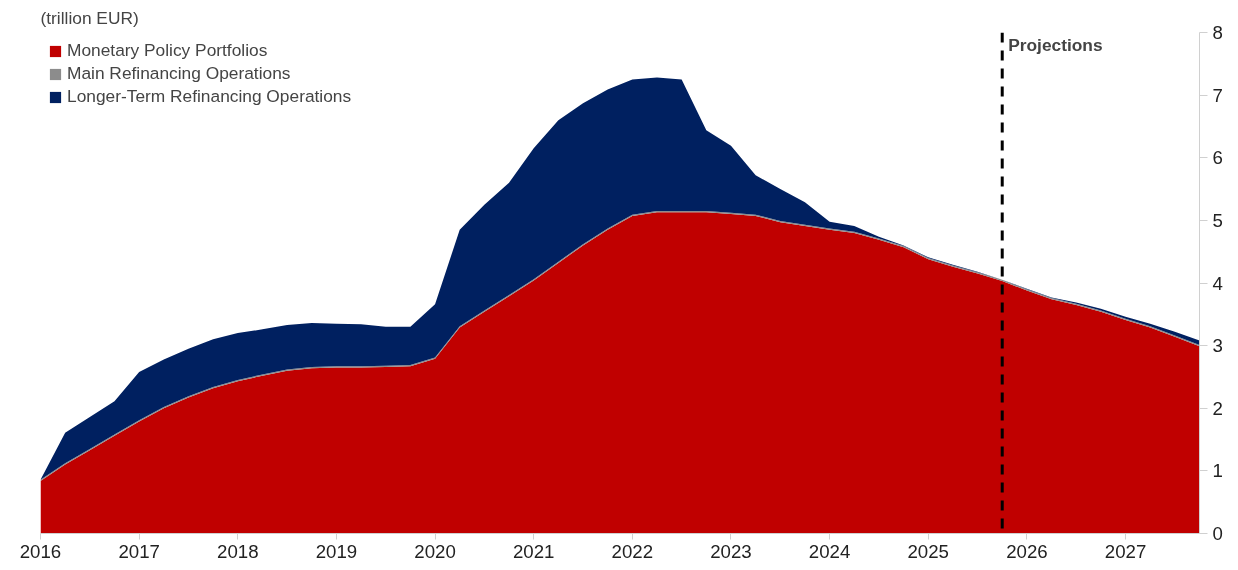  What do you see at coordinates (1217, 158) in the screenshot?
I see `y-tick-label: 6` at bounding box center [1217, 158].